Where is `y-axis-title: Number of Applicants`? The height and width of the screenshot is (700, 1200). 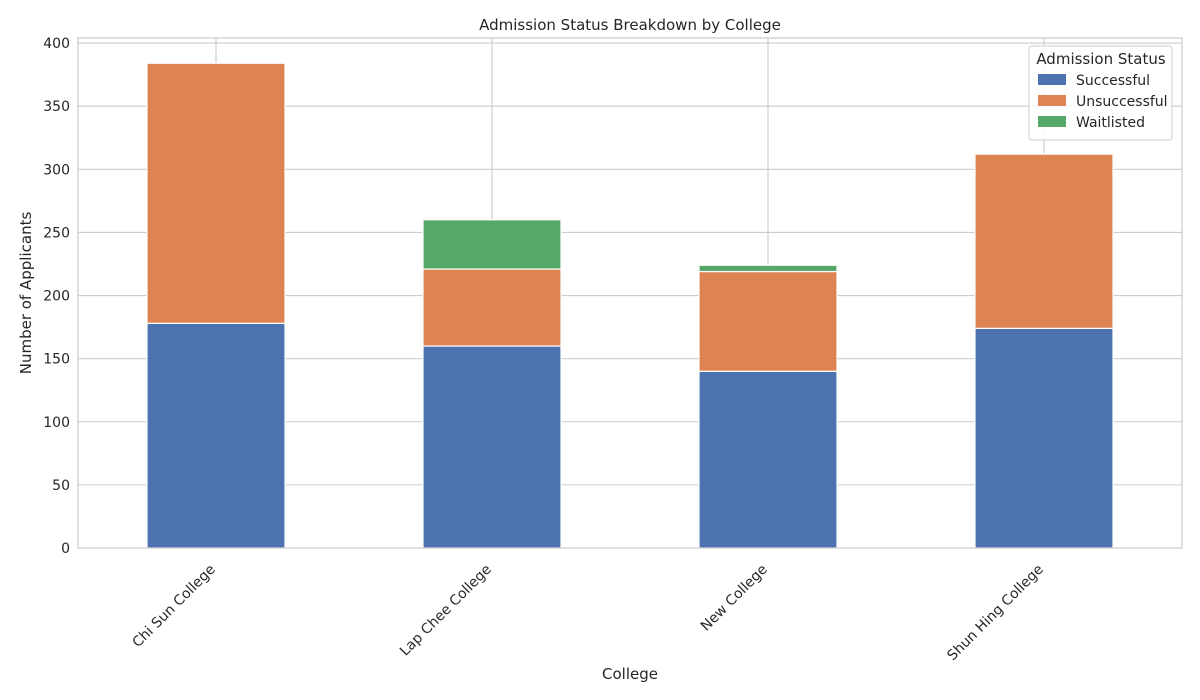 y-axis-title: Number of Applicants is located at coordinates (26, 293).